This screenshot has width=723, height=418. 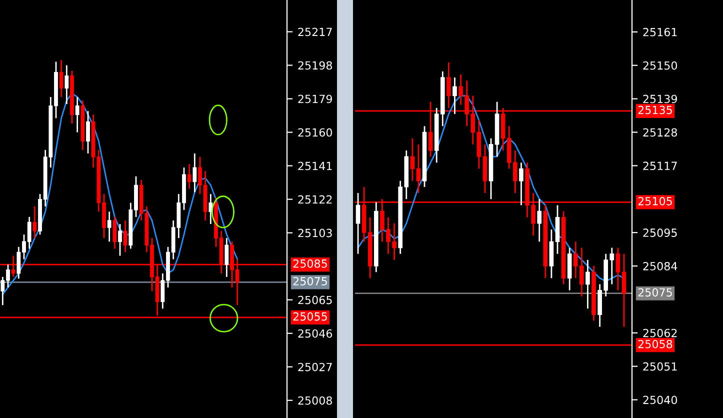 What do you see at coordinates (655, 110) in the screenshot?
I see `ref-line-label: 25135` at bounding box center [655, 110].